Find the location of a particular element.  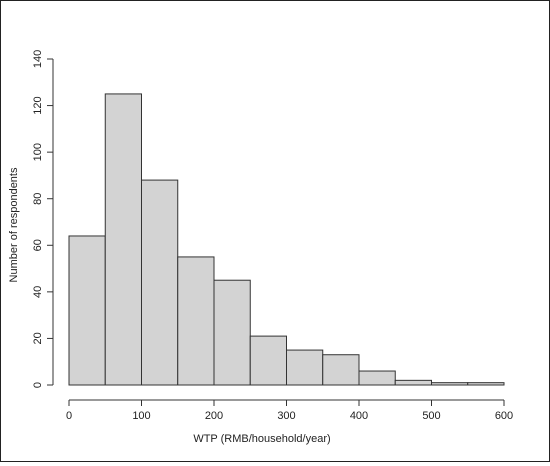

x-axis-title: WTP (RMB/household/year) is located at coordinates (261, 439).